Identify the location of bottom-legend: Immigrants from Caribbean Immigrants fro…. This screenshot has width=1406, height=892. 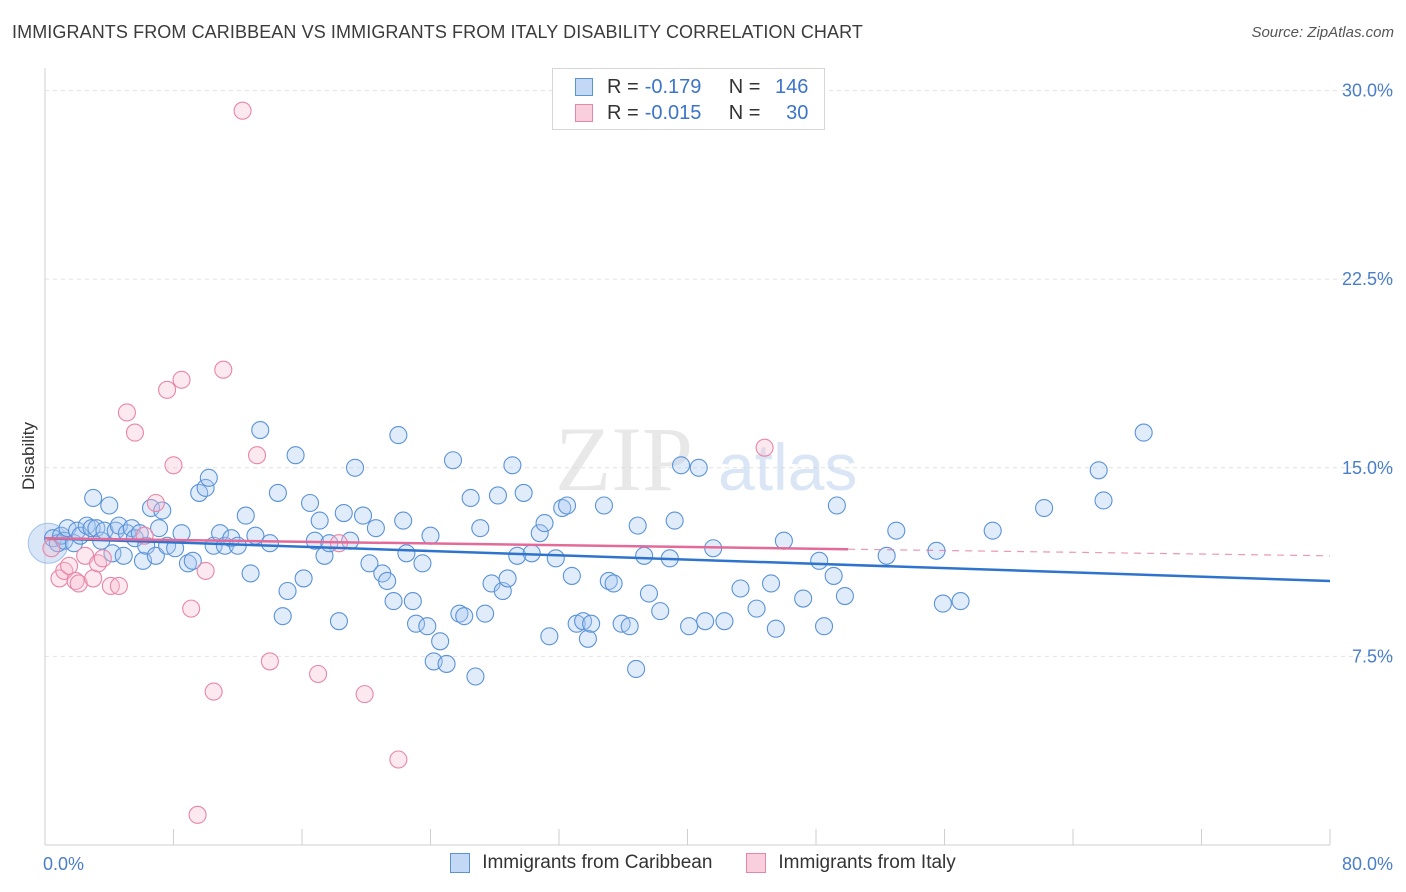
(703, 863).